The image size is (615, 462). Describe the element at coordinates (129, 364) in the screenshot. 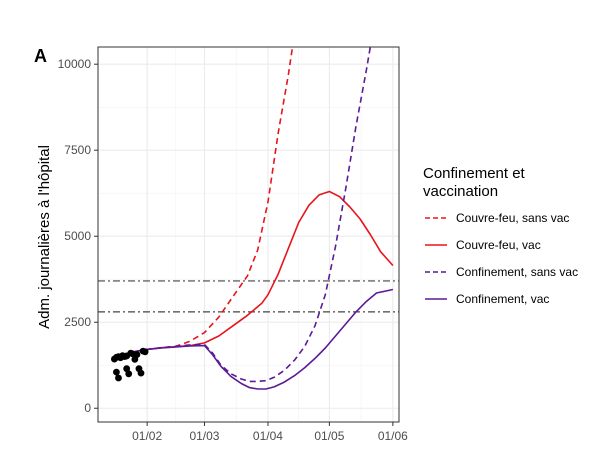

I see `observed-points` at that location.